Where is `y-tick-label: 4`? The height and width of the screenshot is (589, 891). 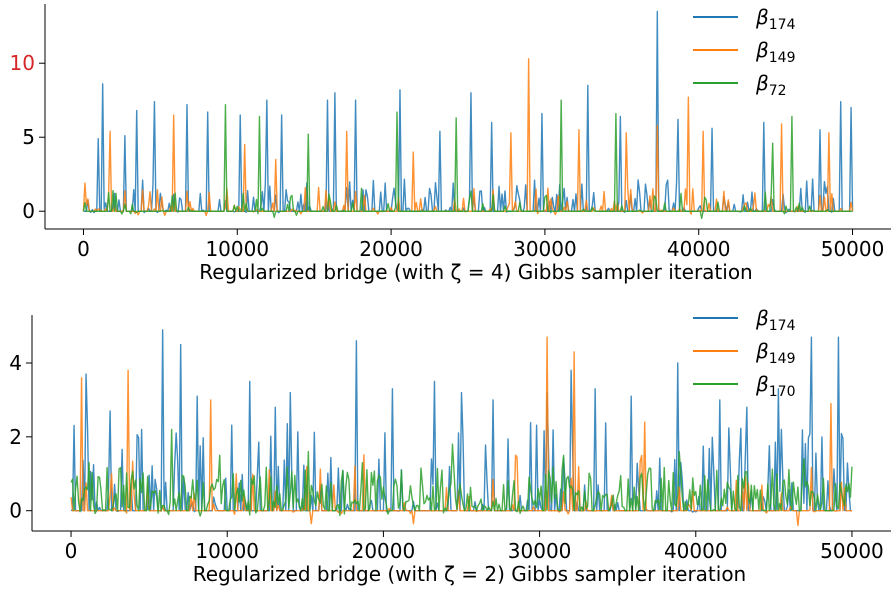
y-tick-label: 4 is located at coordinates (15, 363).